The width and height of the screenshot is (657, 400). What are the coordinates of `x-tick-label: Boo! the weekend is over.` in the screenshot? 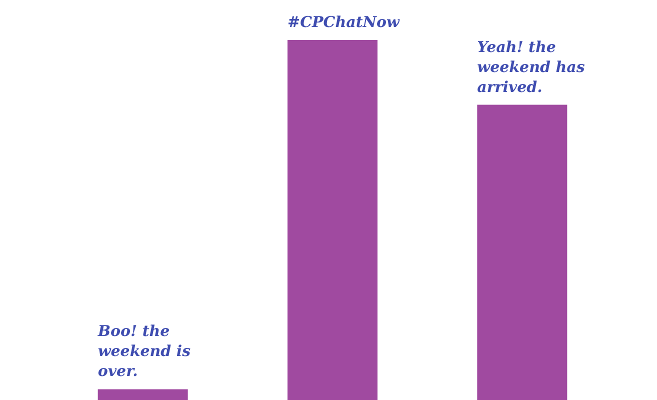 It's located at (146, 351).